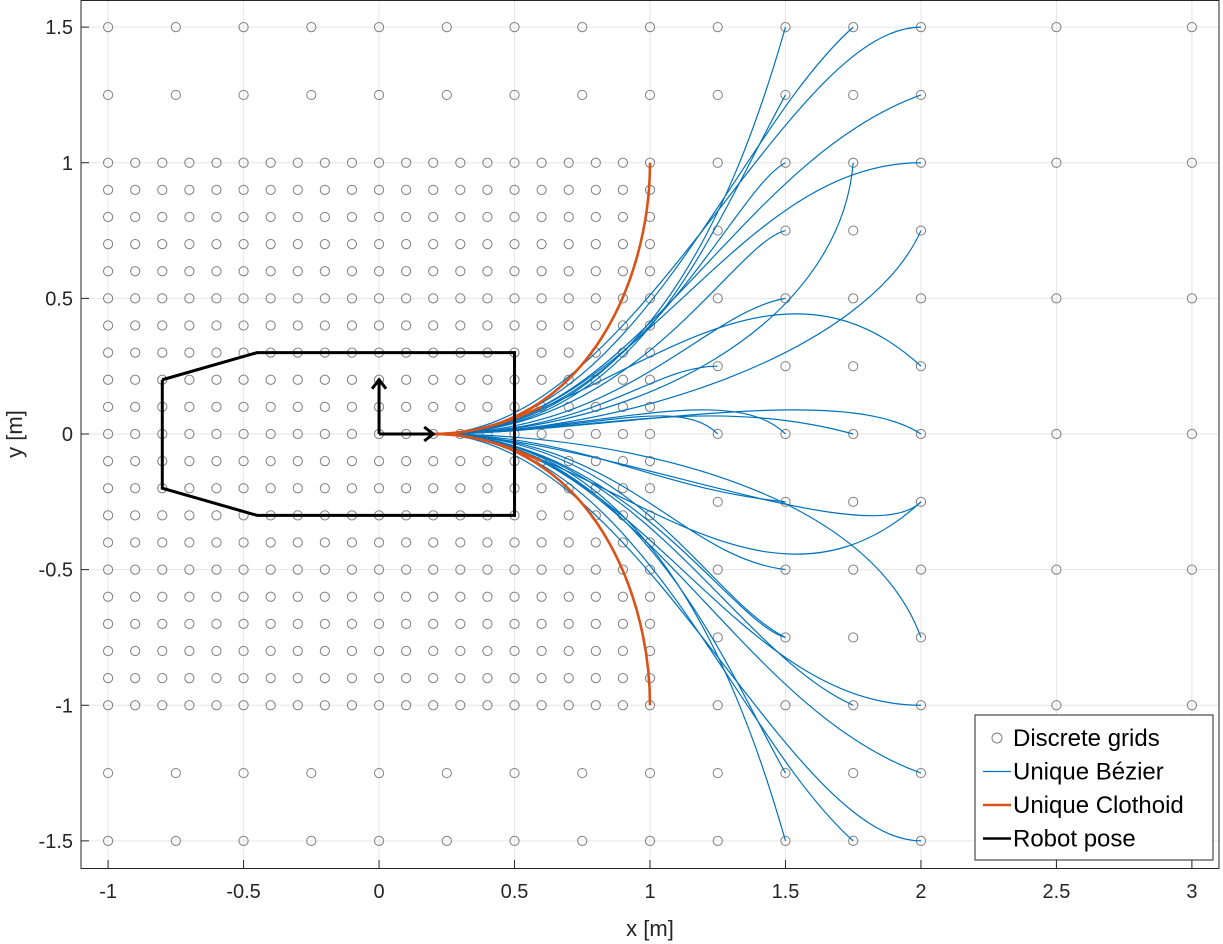  I want to click on x-tick-label: -0.5, so click(243, 892).